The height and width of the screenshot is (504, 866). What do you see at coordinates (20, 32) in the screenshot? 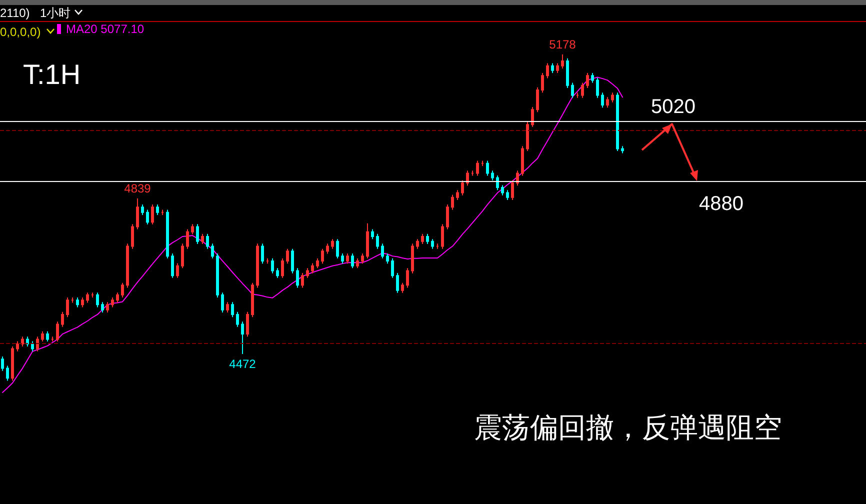
I see `text: 0,0,0,0)` at bounding box center [20, 32].